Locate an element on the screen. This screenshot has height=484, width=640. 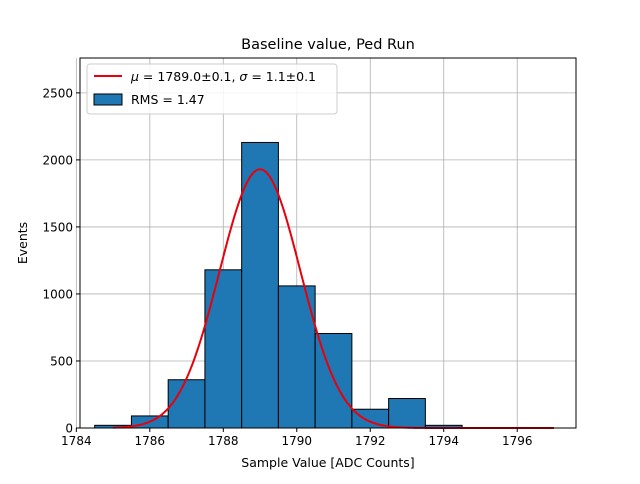
legend-box is located at coordinates (212, 89).